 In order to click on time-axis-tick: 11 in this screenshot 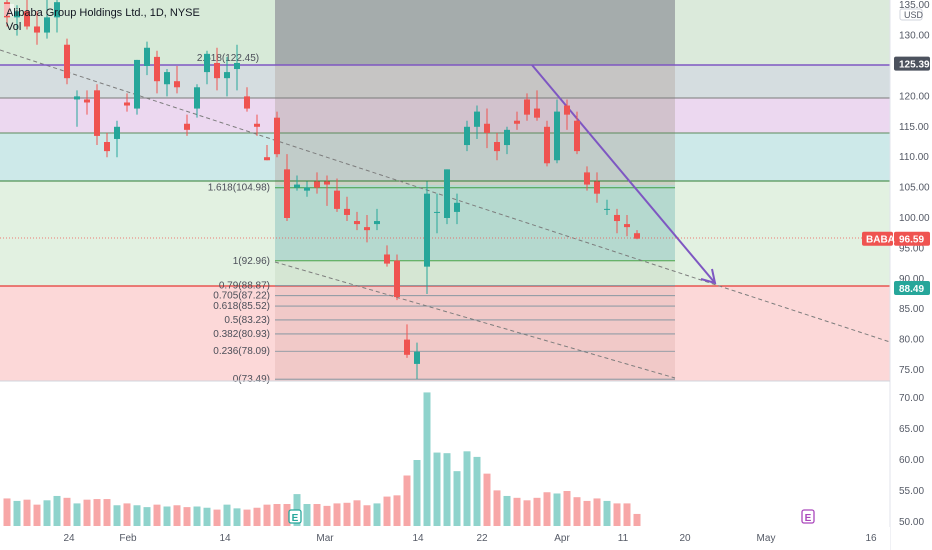, I will do `click(623, 538)`.